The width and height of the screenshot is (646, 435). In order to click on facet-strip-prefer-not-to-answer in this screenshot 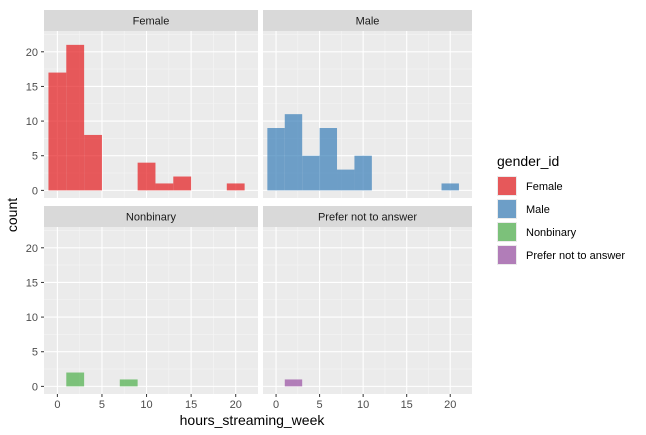, I will do `click(367, 216)`.